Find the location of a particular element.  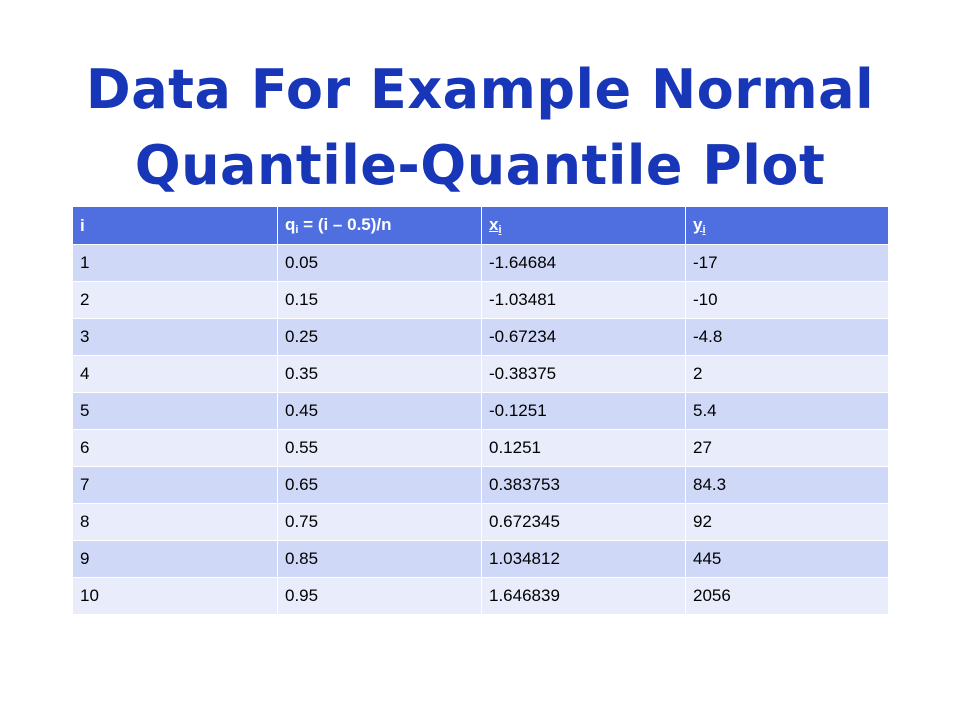

cell-xi: -1.03481 is located at coordinates (583, 300).